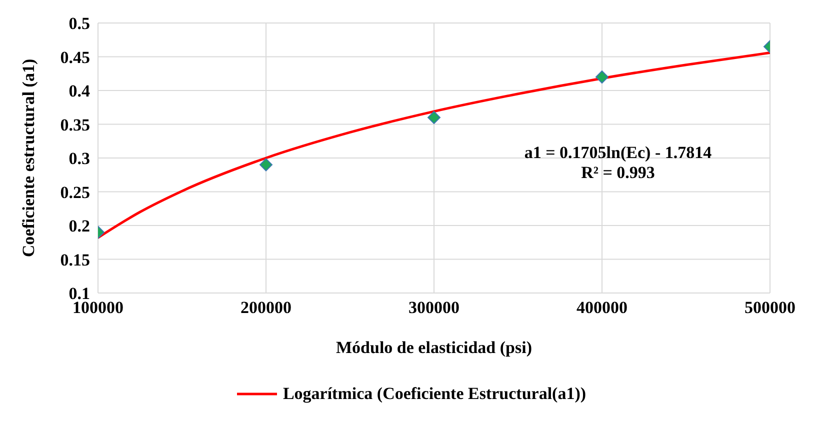 The image size is (823, 427). Describe the element at coordinates (618, 163) in the screenshot. I see `annotation: a1 = 0.1705ln(Ec) - 1.7814 R² = 0.993` at that location.